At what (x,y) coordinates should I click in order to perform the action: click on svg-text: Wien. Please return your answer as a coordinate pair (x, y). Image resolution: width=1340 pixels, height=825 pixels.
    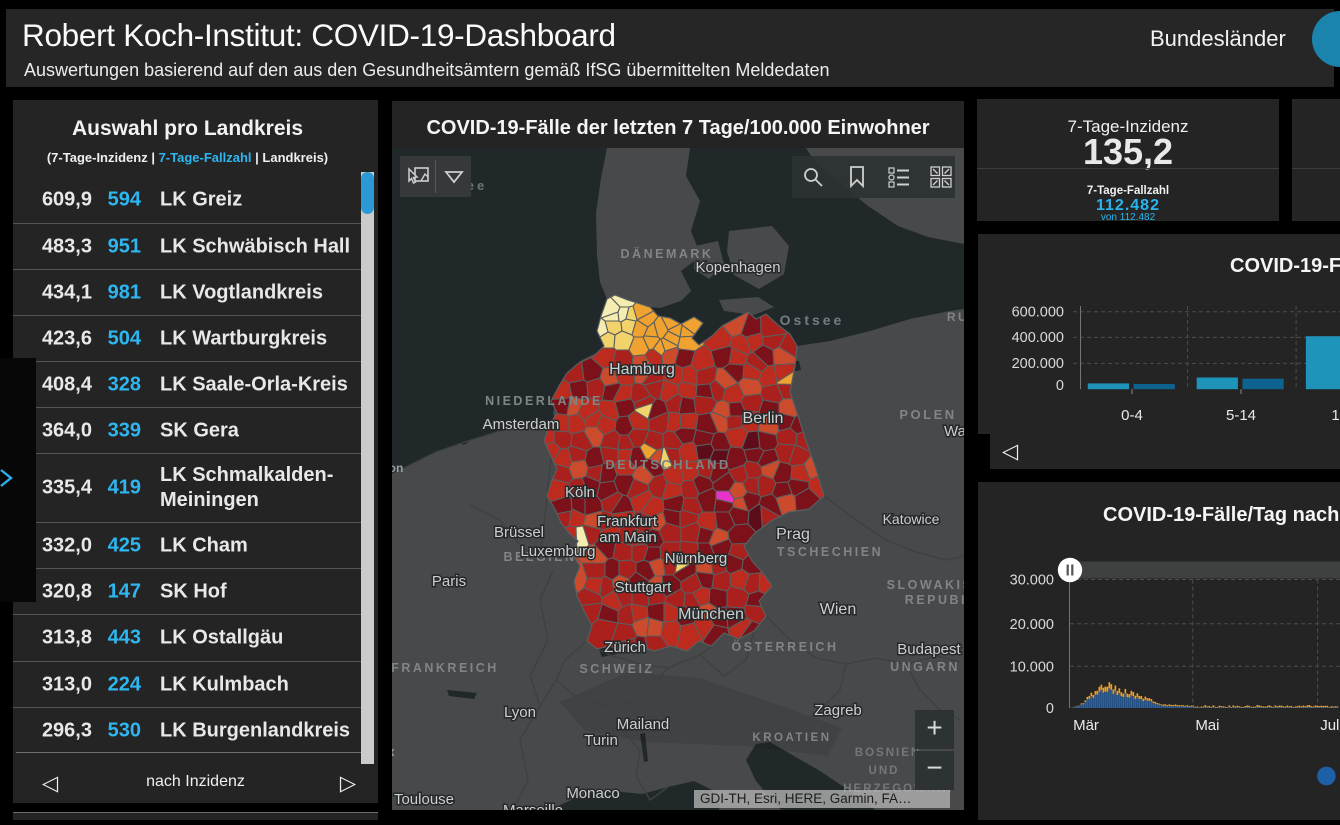
    Looking at the image, I should click on (838, 609).